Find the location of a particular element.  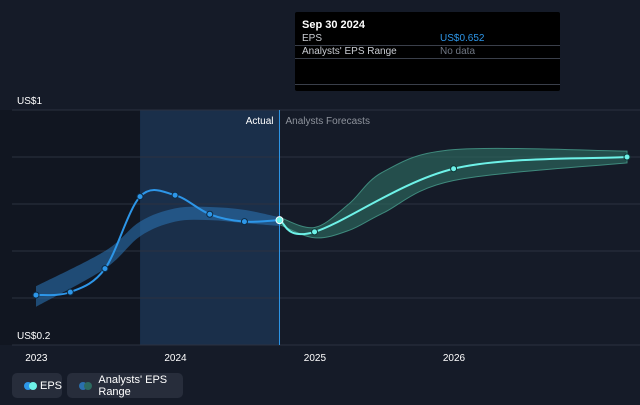

legend-item-eps: EPS is located at coordinates (37, 385).